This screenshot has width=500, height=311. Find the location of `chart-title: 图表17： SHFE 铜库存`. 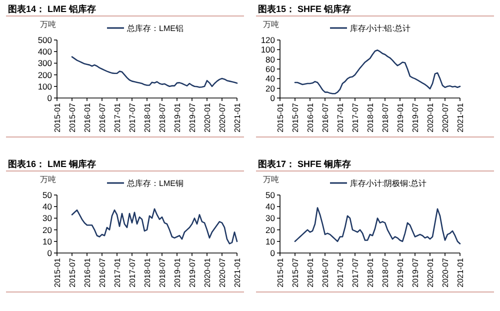

chart-title: 图表17： SHFE 铜库存 is located at coordinates (305, 164).